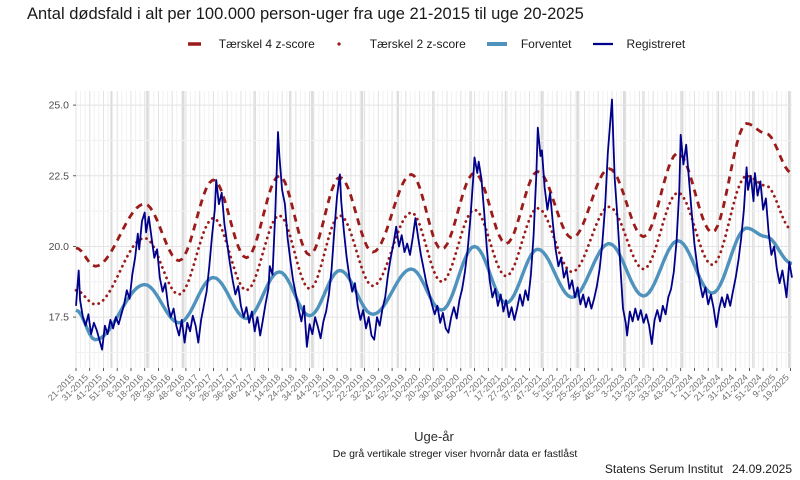 The height and width of the screenshot is (480, 800). I want to click on x-axis-title: Uge-år, so click(434, 436).